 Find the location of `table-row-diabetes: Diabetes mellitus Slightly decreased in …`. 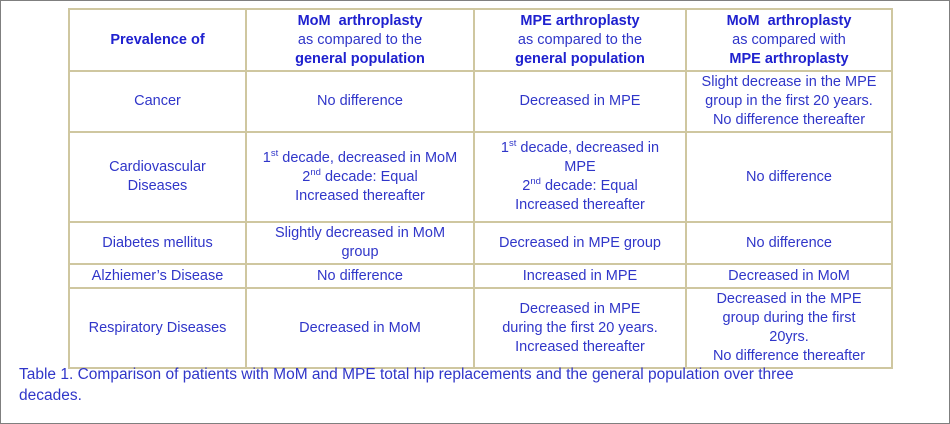

table-row-diabetes: Diabetes mellitus Slightly decreased in … is located at coordinates (480, 243).